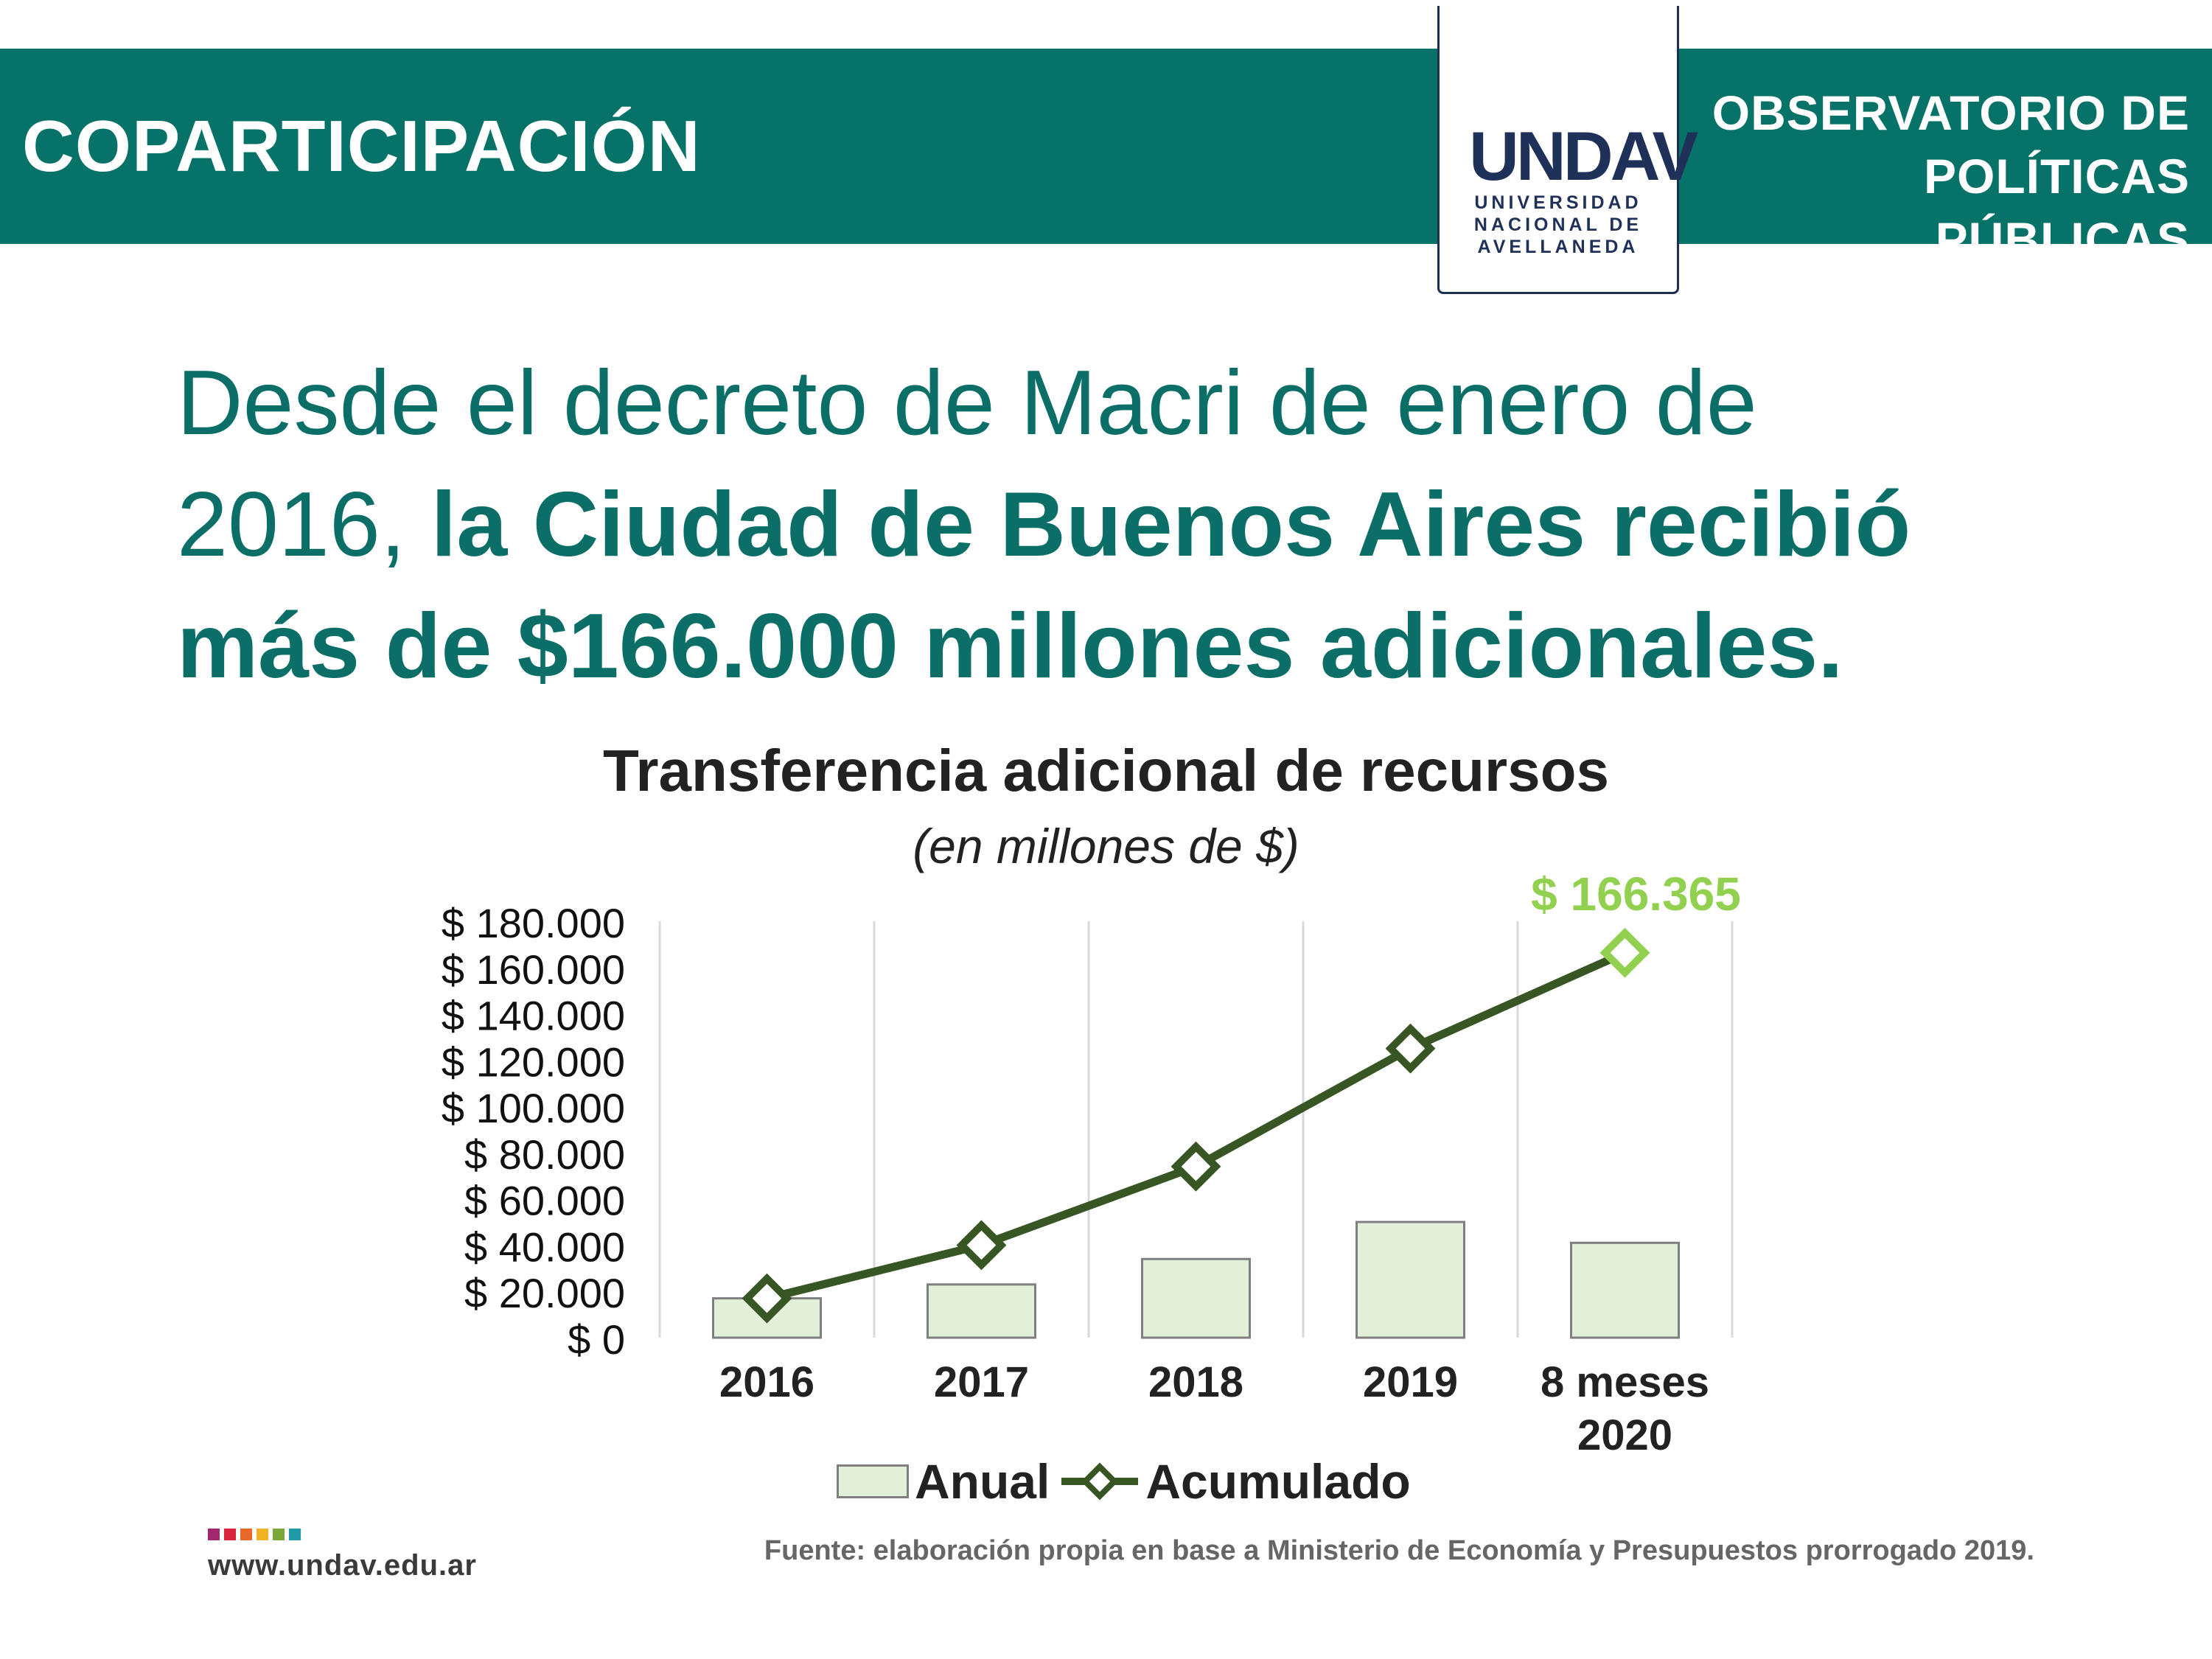 The width and height of the screenshot is (2212, 1659). Describe the element at coordinates (533, 923) in the screenshot. I see `y-tick-label: $ 180.000` at that location.